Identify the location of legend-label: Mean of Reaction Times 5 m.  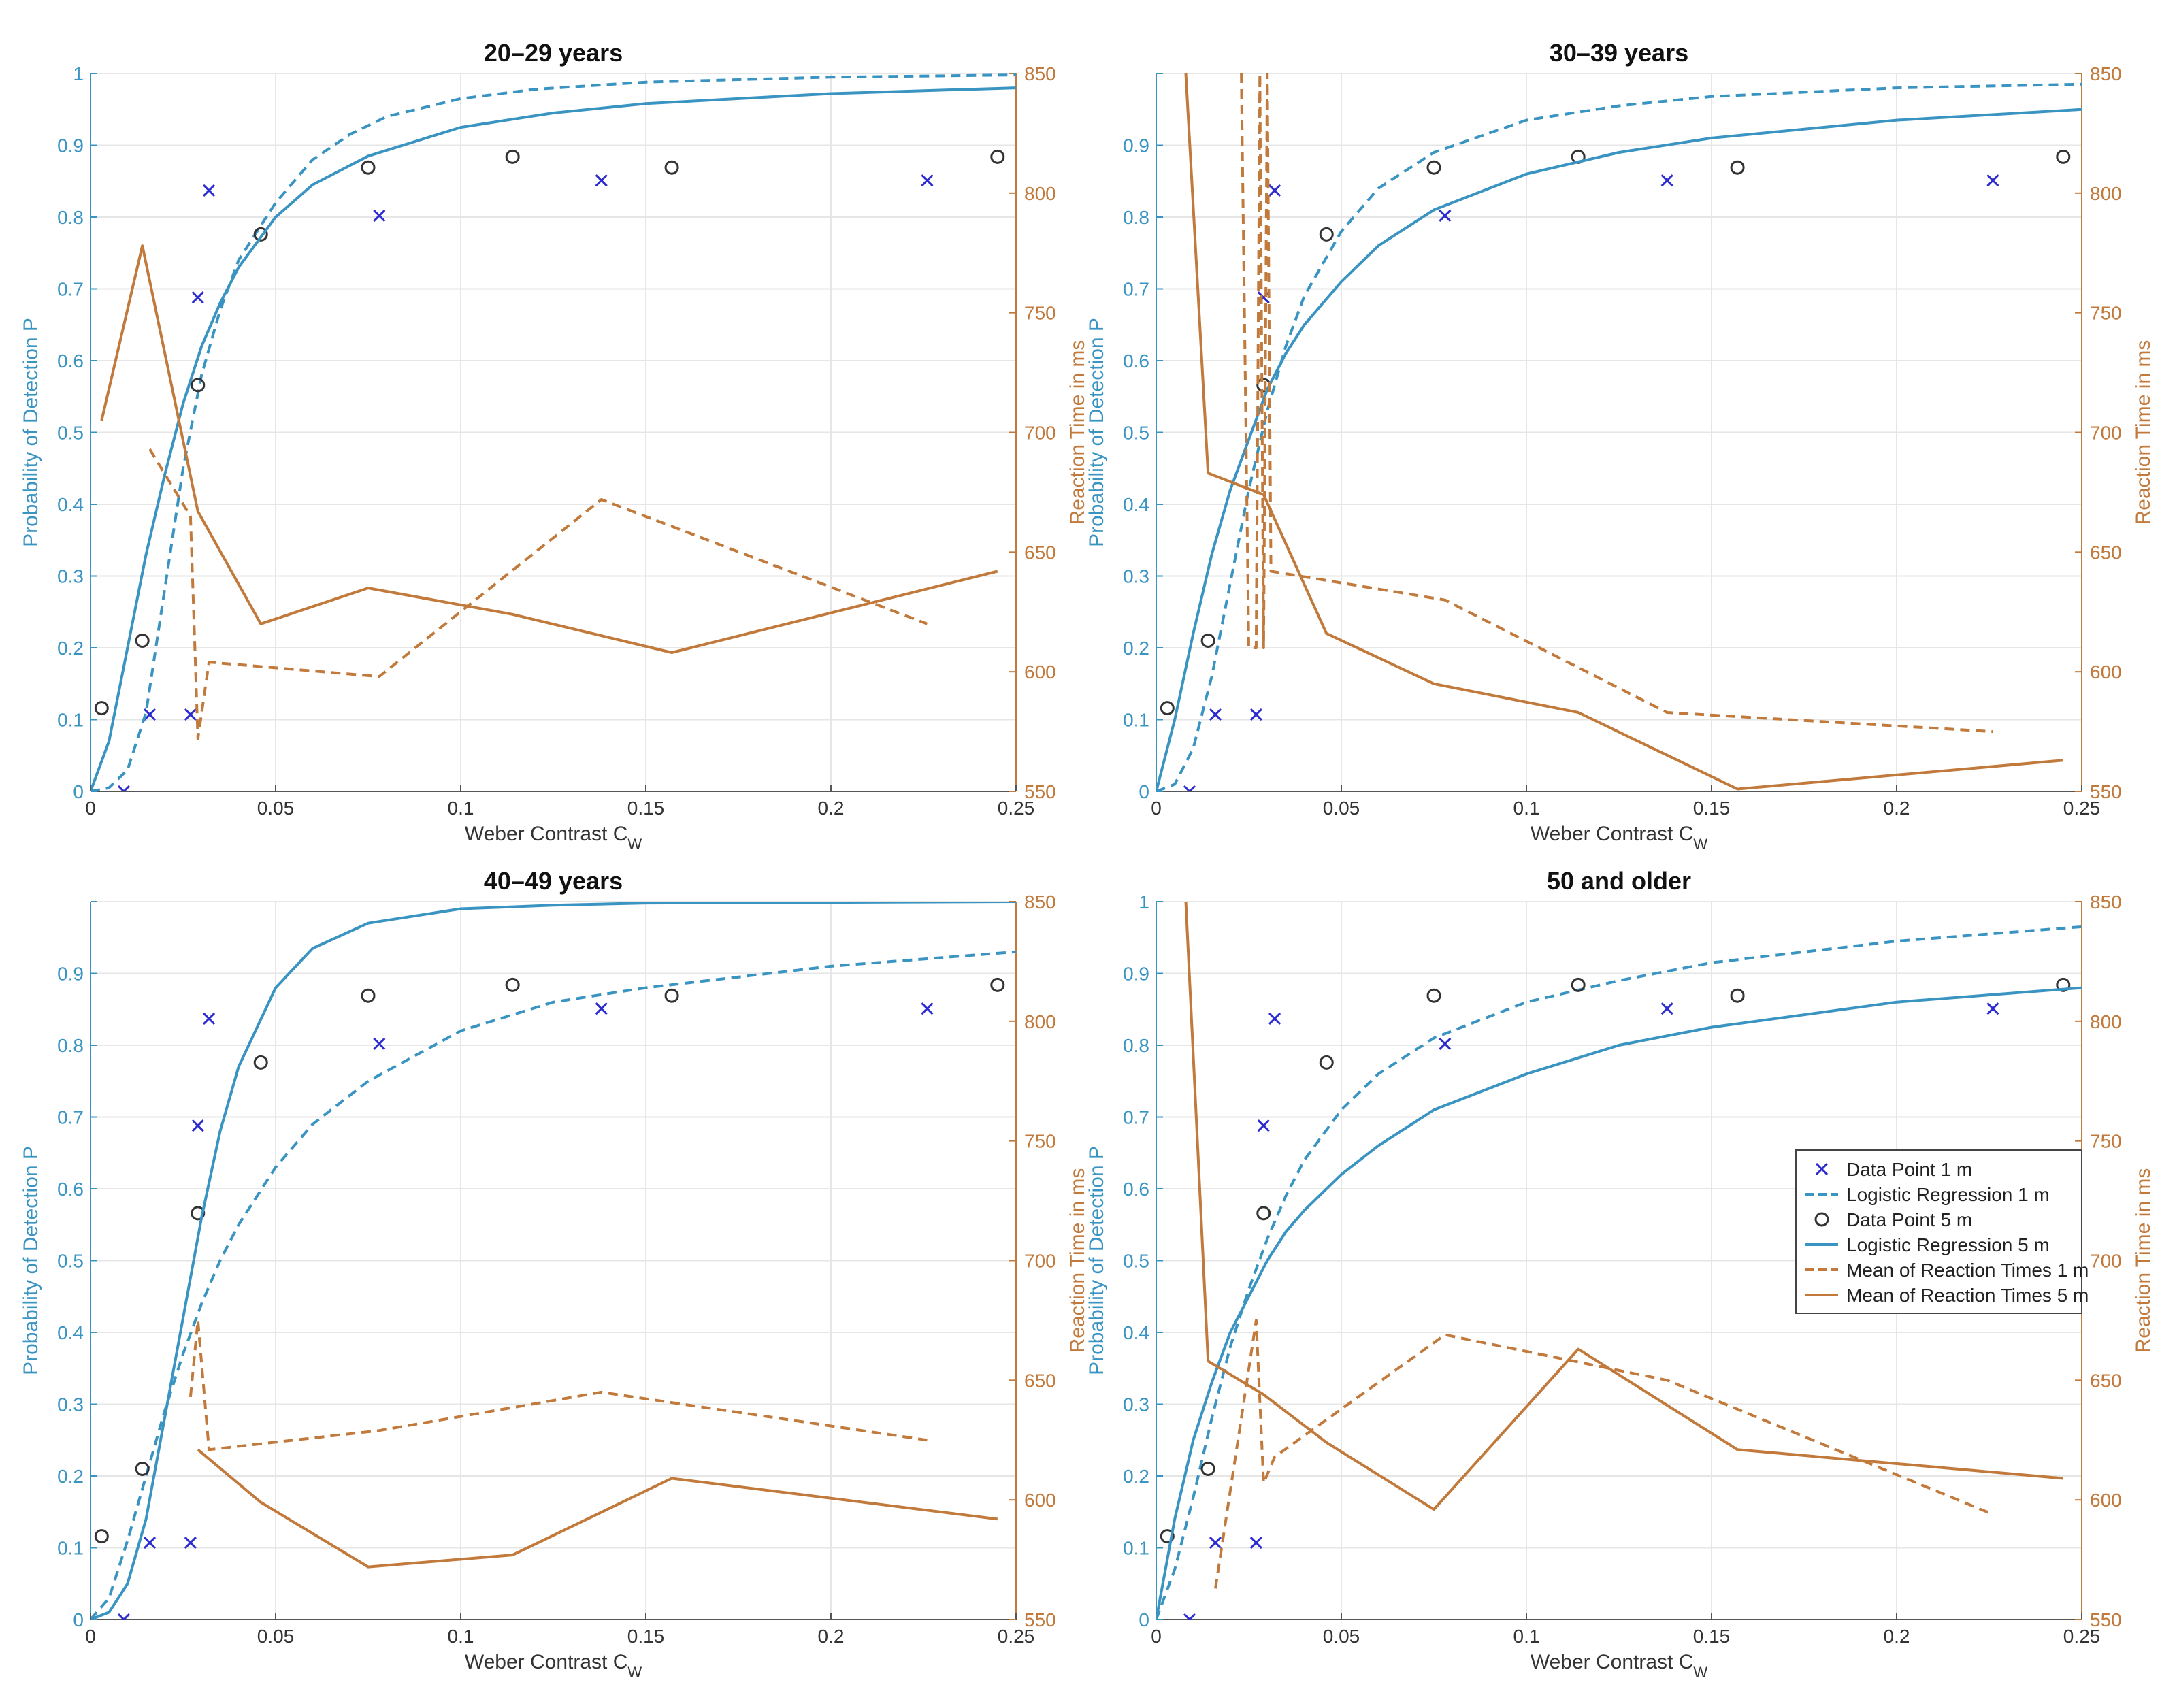
(1968, 1295).